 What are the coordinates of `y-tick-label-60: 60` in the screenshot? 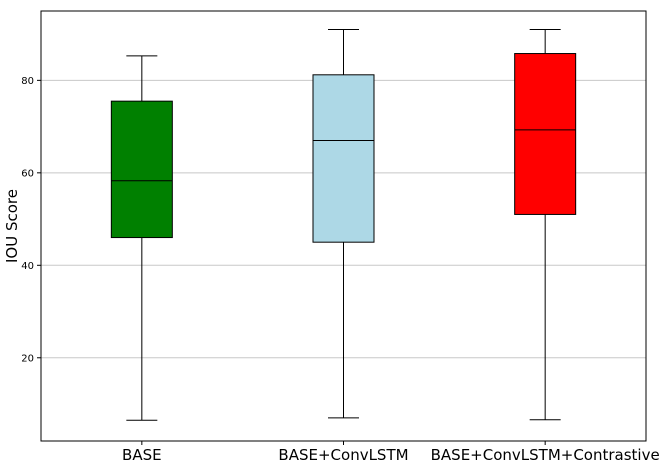 It's located at (27, 173).